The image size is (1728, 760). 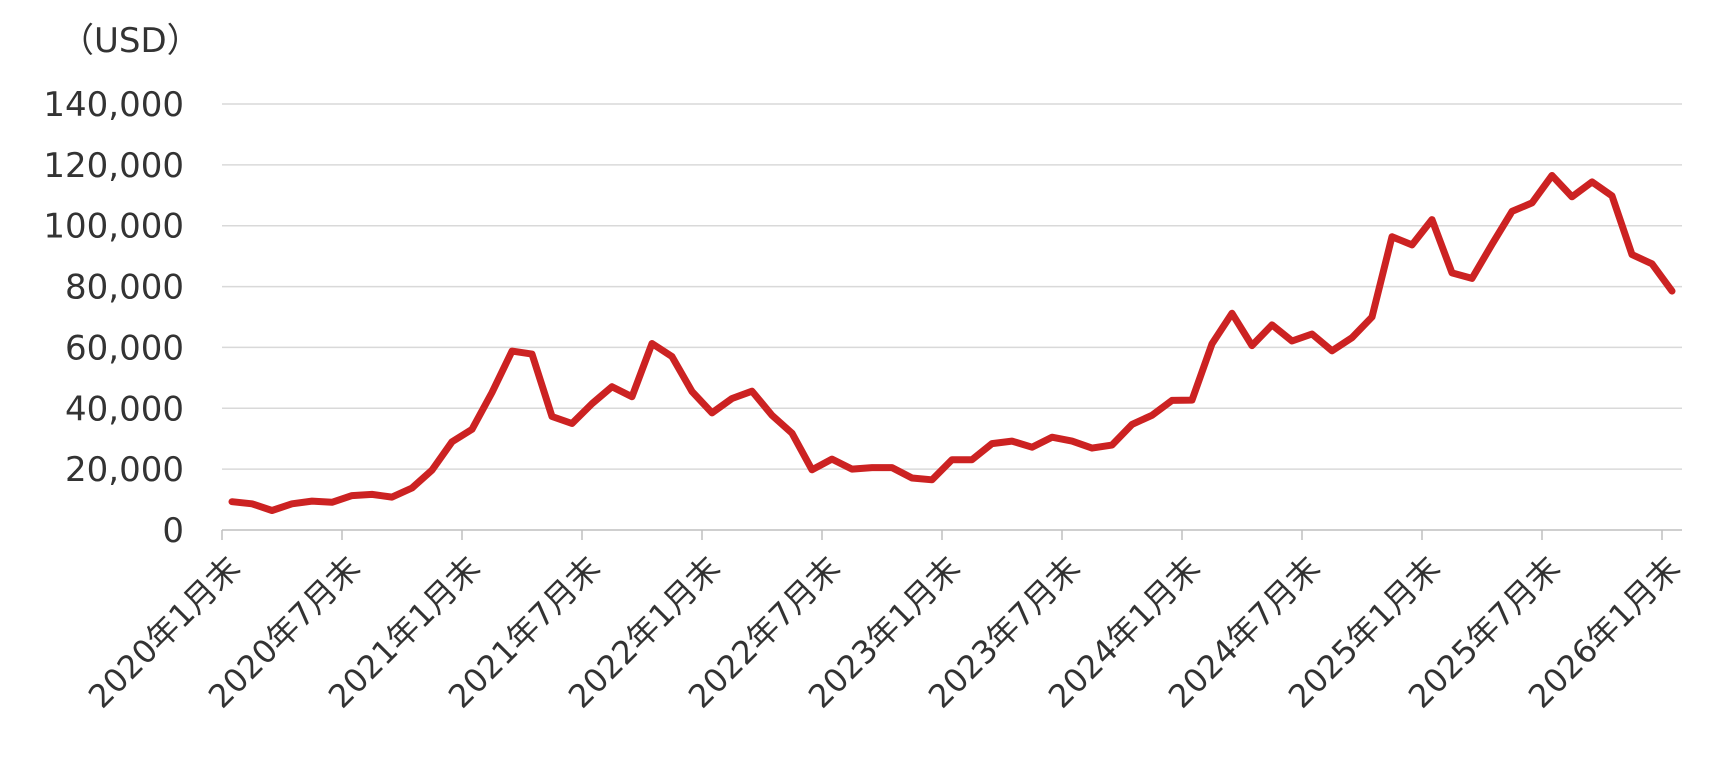 What do you see at coordinates (113, 227) in the screenshot?
I see `y-tick-label: 100,000` at bounding box center [113, 227].